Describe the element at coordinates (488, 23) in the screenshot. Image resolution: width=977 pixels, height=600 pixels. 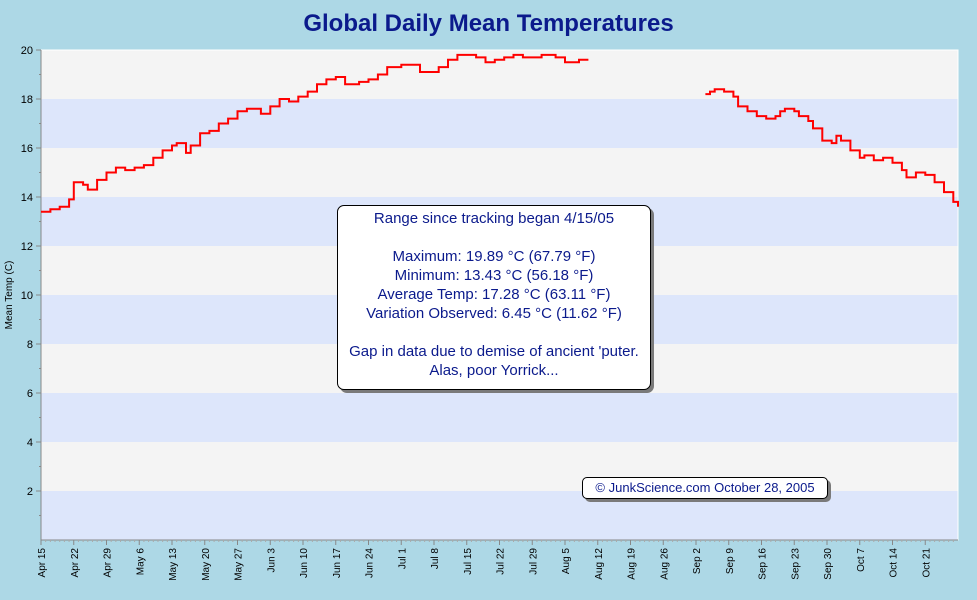
I see `chart-title: Global Daily Mean Temperatures` at that location.